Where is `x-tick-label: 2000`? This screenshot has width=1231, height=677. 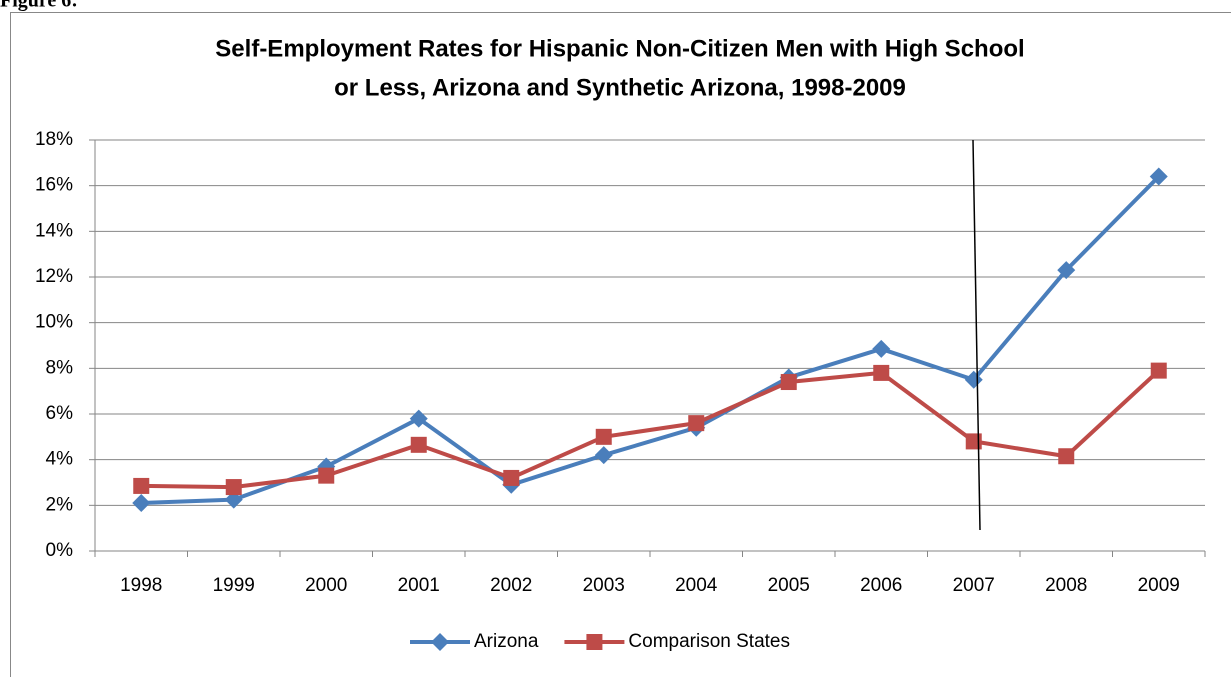
x-tick-label: 2000 is located at coordinates (326, 585).